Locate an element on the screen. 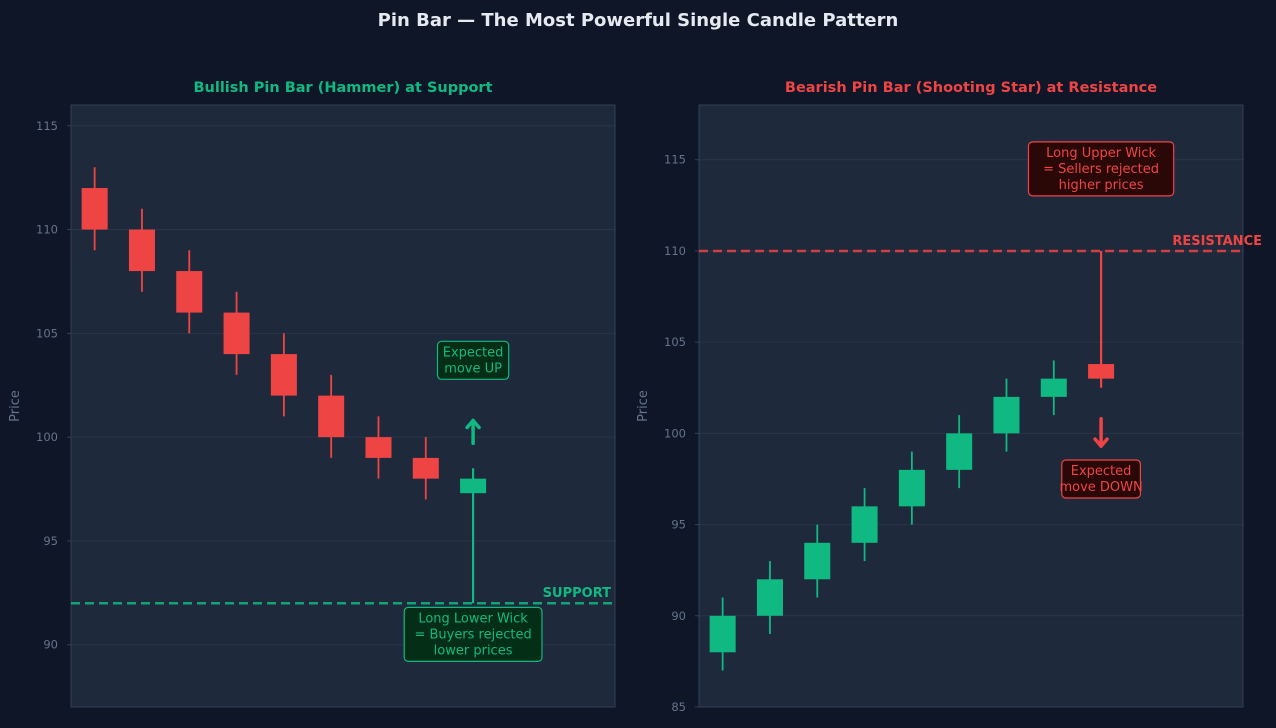  annotation-text: = Sellers rejected is located at coordinates (1101, 169).